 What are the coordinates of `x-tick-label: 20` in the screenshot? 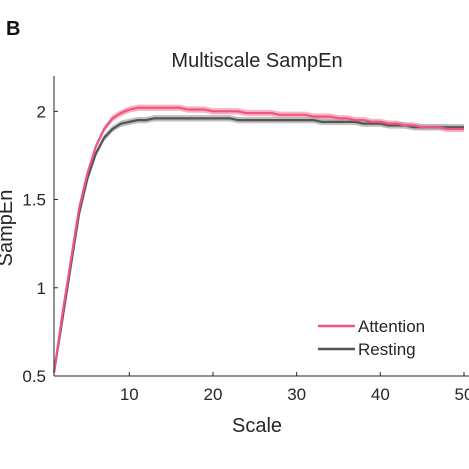 It's located at (213, 394).